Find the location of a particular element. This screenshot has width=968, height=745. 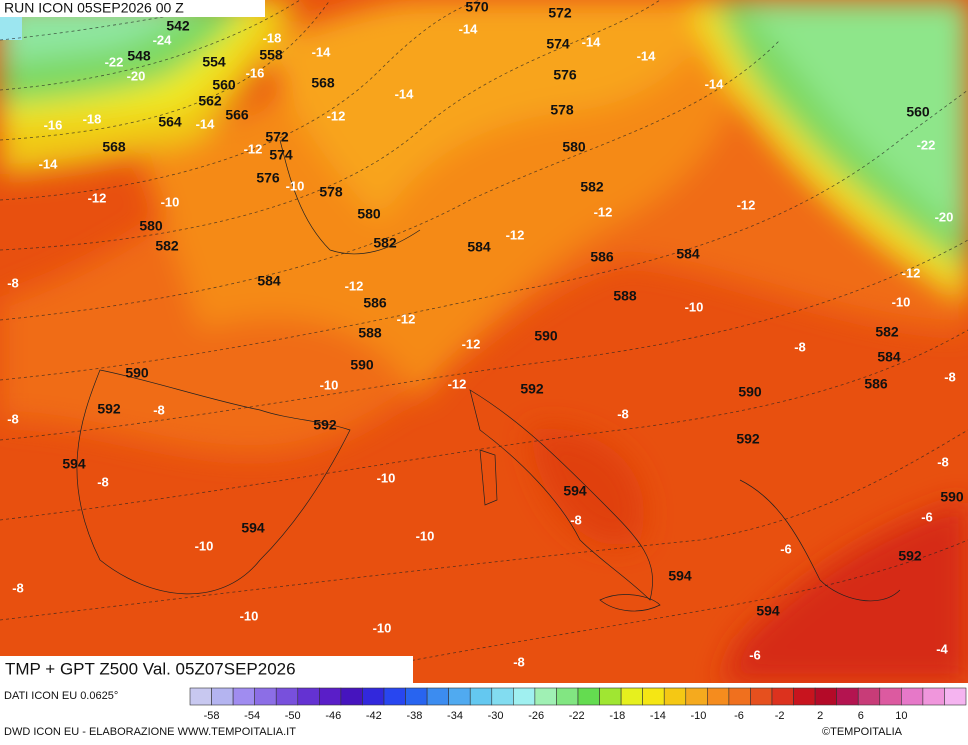

colorbar-tick-label: -18 is located at coordinates (617, 716).